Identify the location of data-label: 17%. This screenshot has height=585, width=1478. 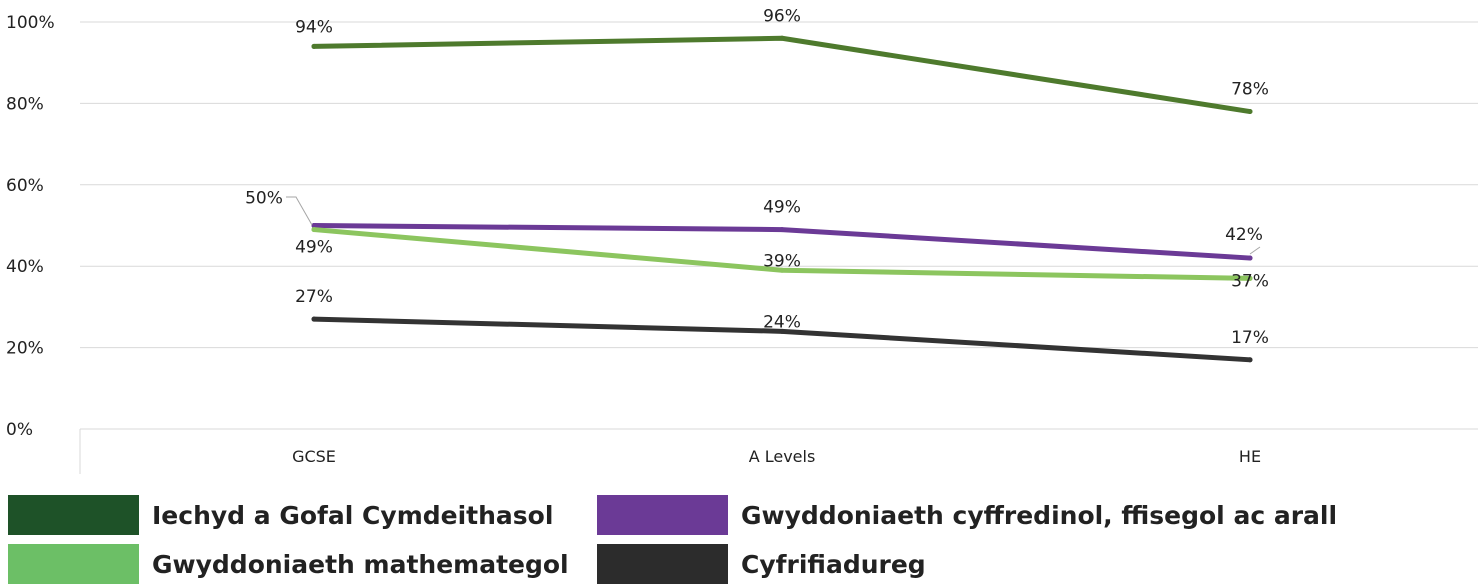
(1250, 338).